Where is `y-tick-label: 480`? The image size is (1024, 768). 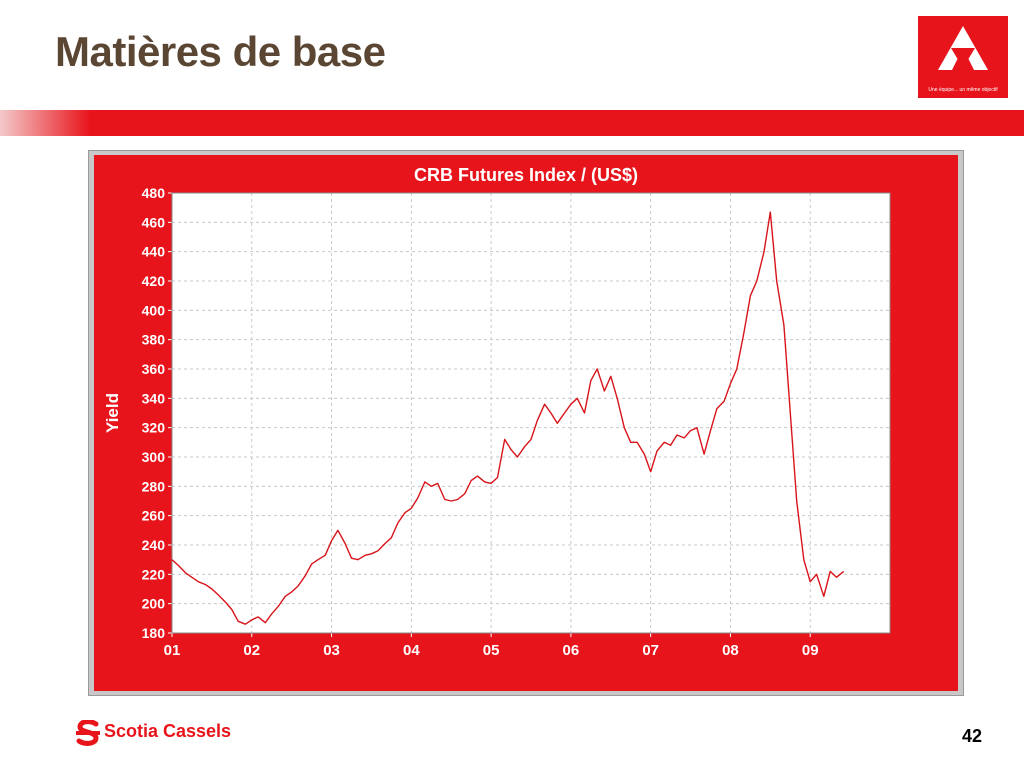 y-tick-label: 480 is located at coordinates (154, 193).